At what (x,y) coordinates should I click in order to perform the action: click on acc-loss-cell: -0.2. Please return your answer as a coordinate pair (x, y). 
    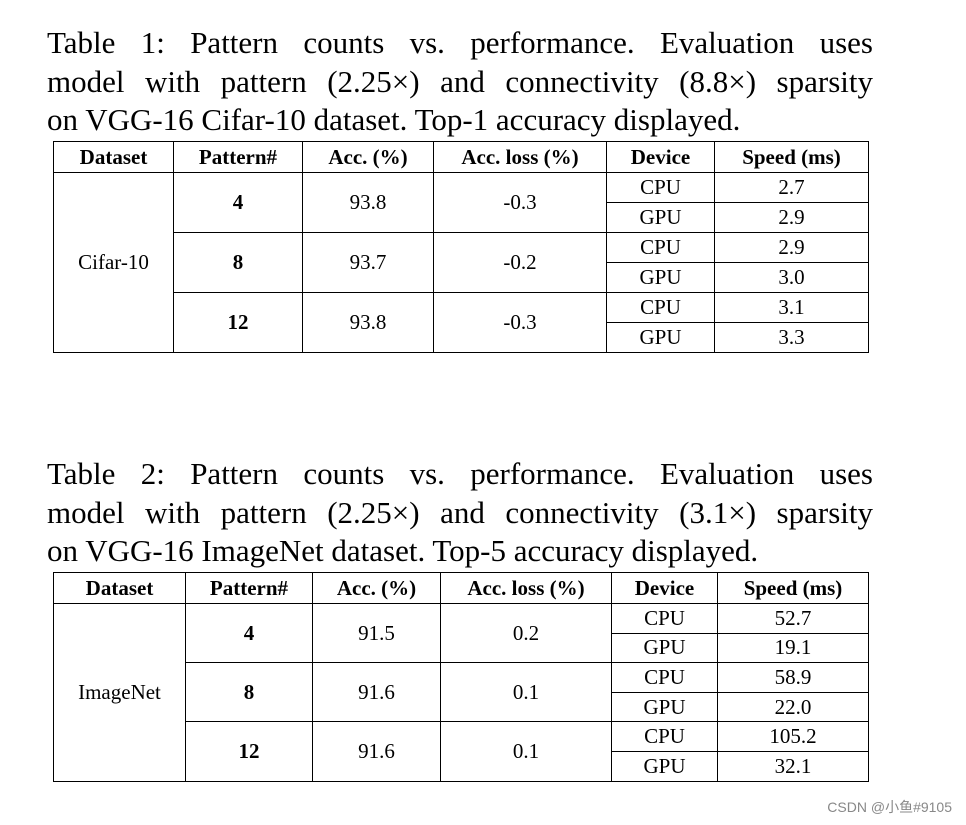
    Looking at the image, I should click on (520, 262).